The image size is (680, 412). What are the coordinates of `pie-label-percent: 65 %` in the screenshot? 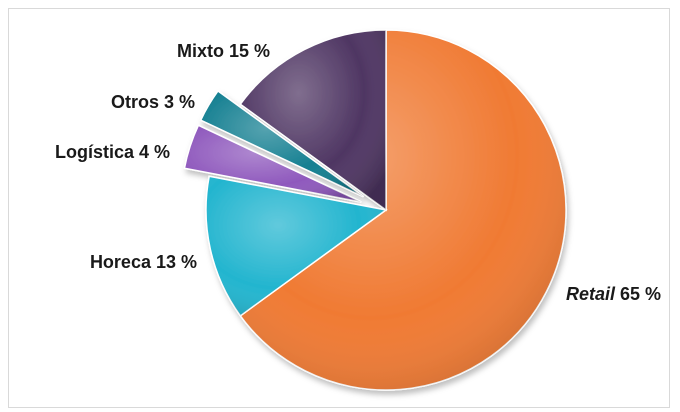 It's located at (638, 294).